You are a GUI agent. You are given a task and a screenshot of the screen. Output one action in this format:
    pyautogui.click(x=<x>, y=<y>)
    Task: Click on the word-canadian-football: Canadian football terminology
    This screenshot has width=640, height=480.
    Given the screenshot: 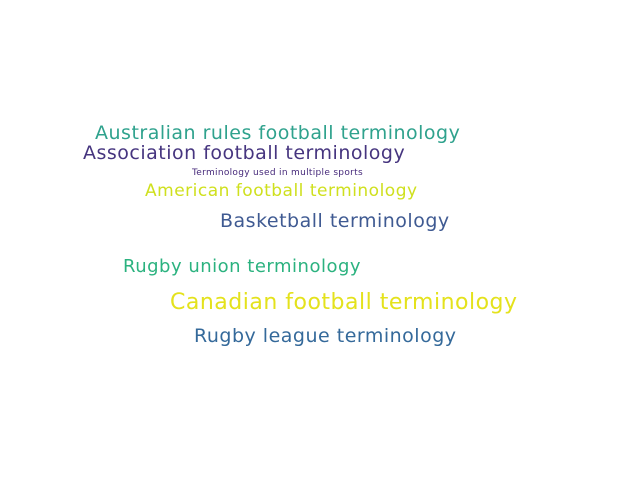 What is the action you would take?
    pyautogui.click(x=344, y=302)
    